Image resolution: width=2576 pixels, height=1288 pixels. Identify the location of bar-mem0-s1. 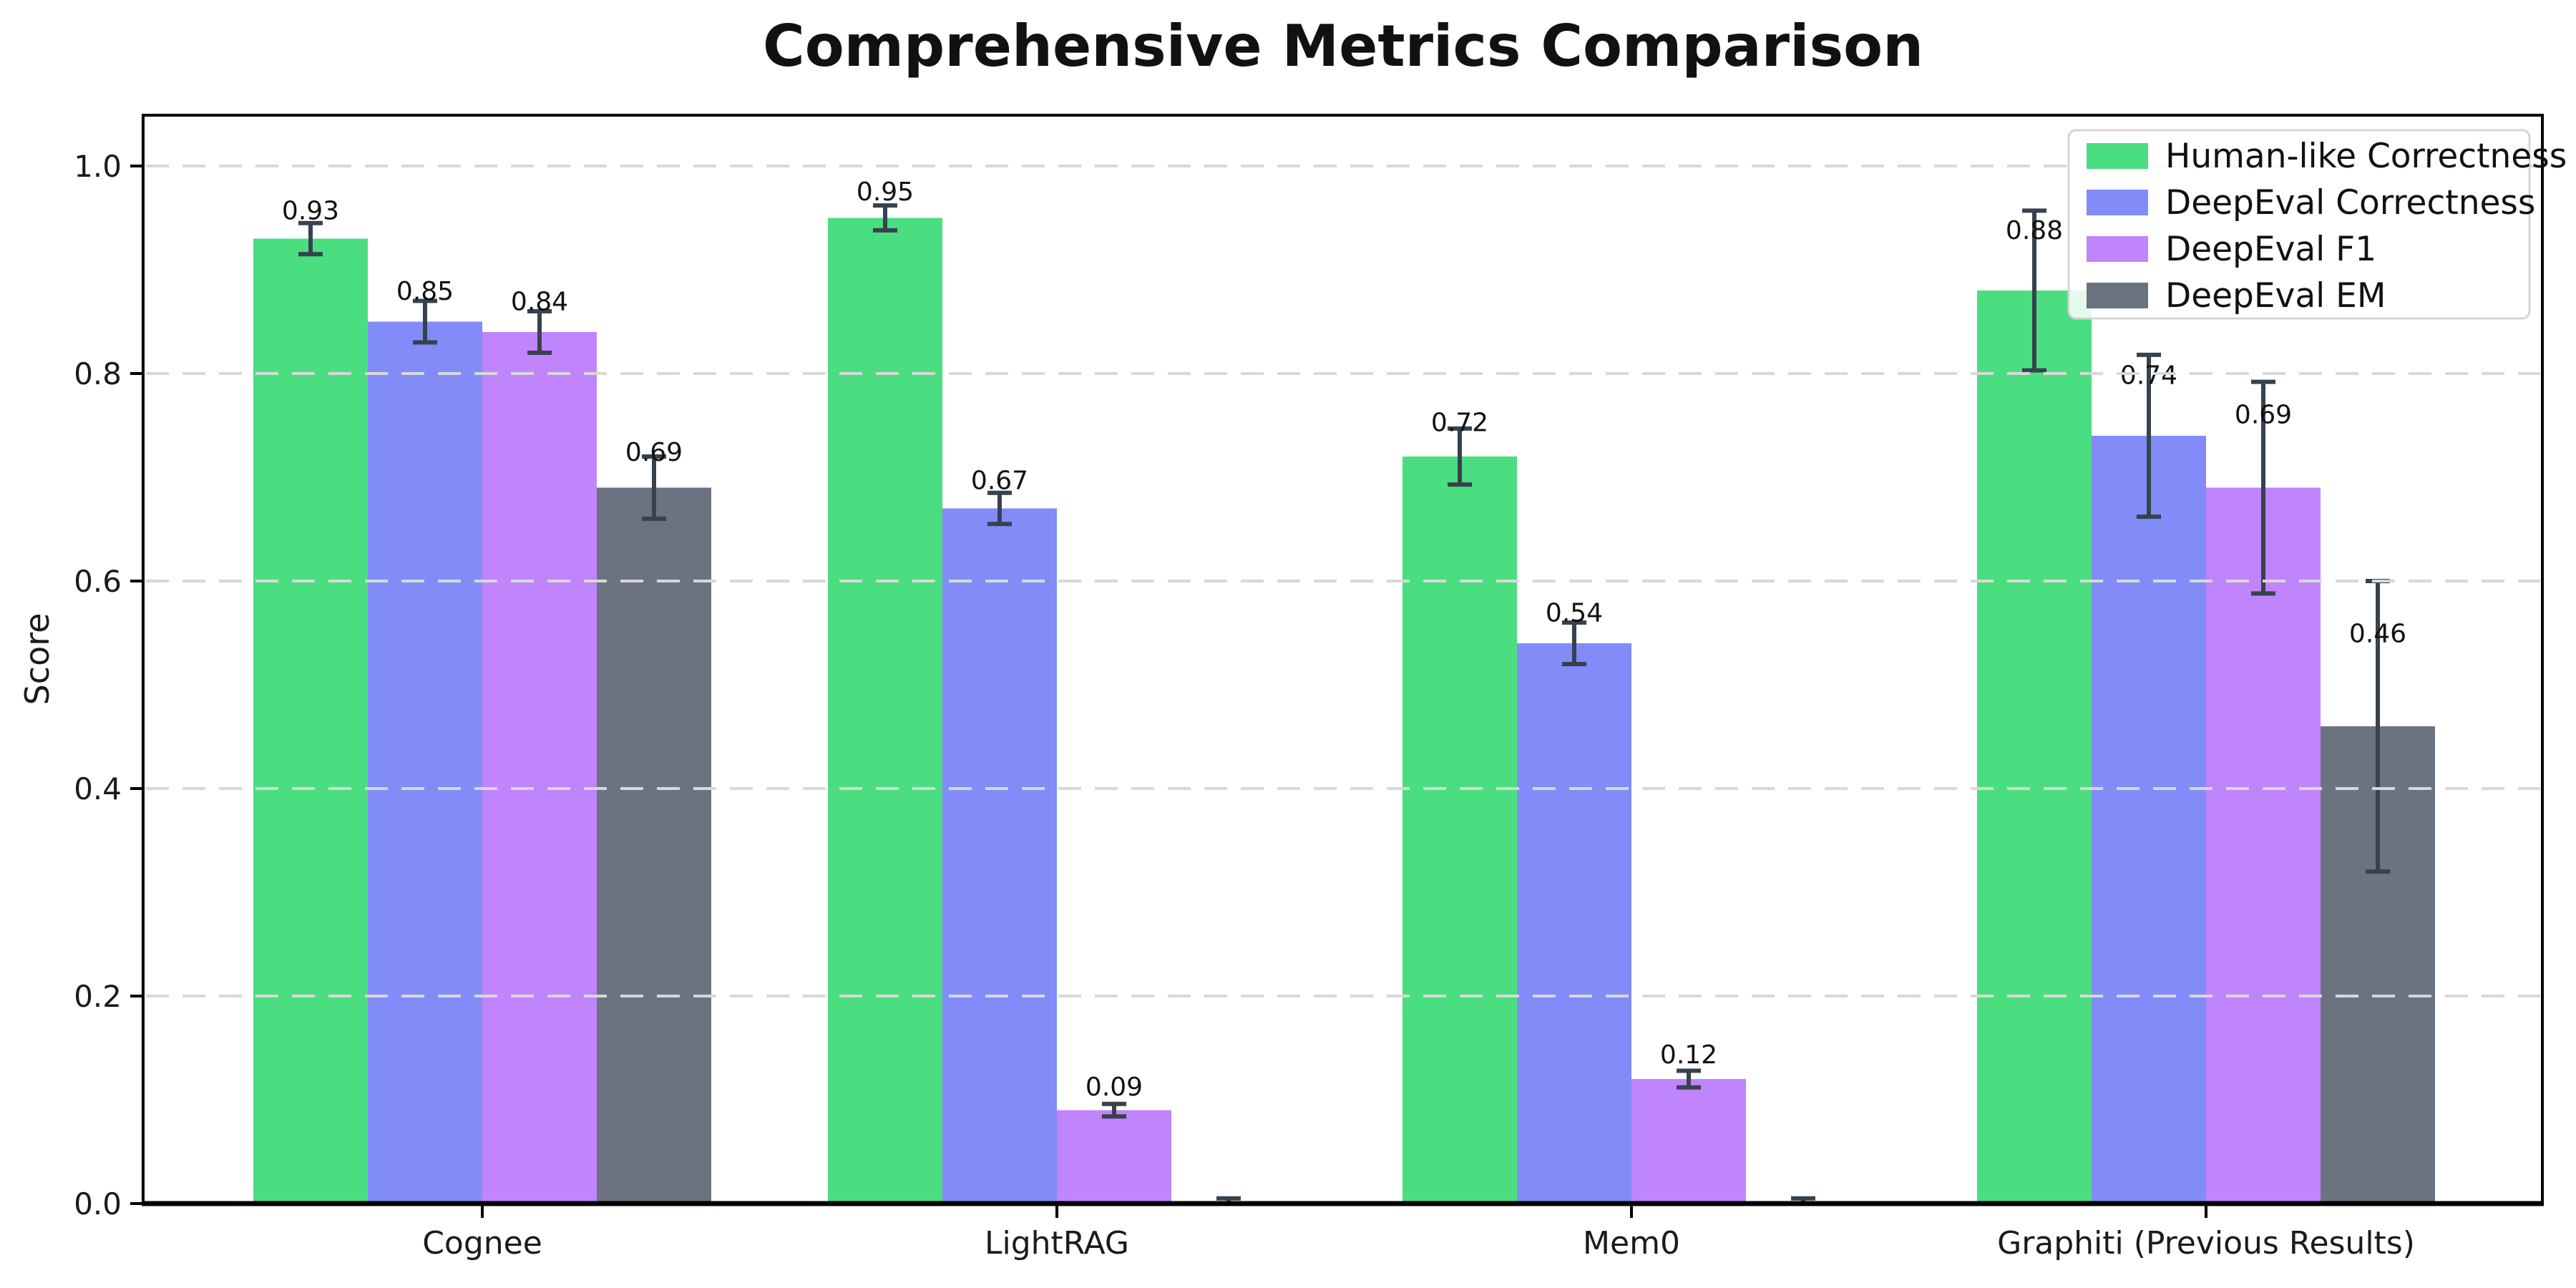
(1574, 923).